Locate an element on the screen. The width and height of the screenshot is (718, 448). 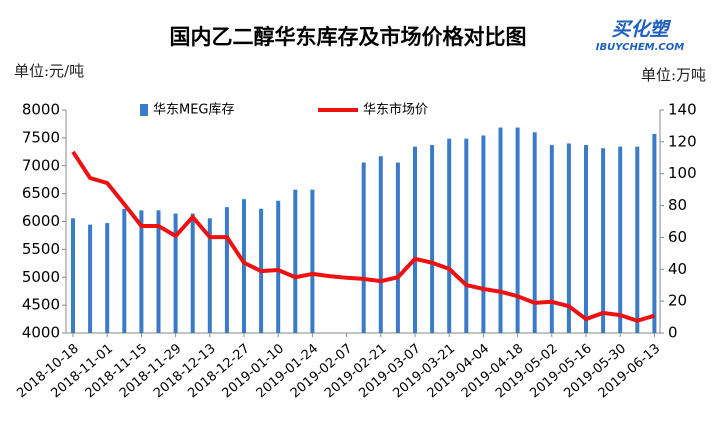
logo: 买化塑 is located at coordinates (641, 30).